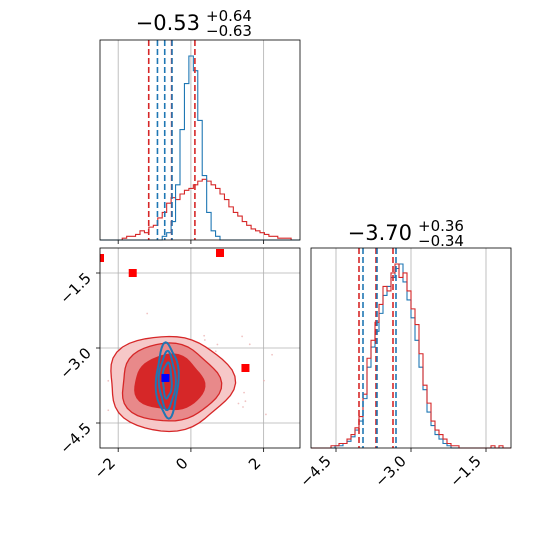  What do you see at coordinates (411, 348) in the screenshot?
I see `param2-hist-frame` at bounding box center [411, 348].